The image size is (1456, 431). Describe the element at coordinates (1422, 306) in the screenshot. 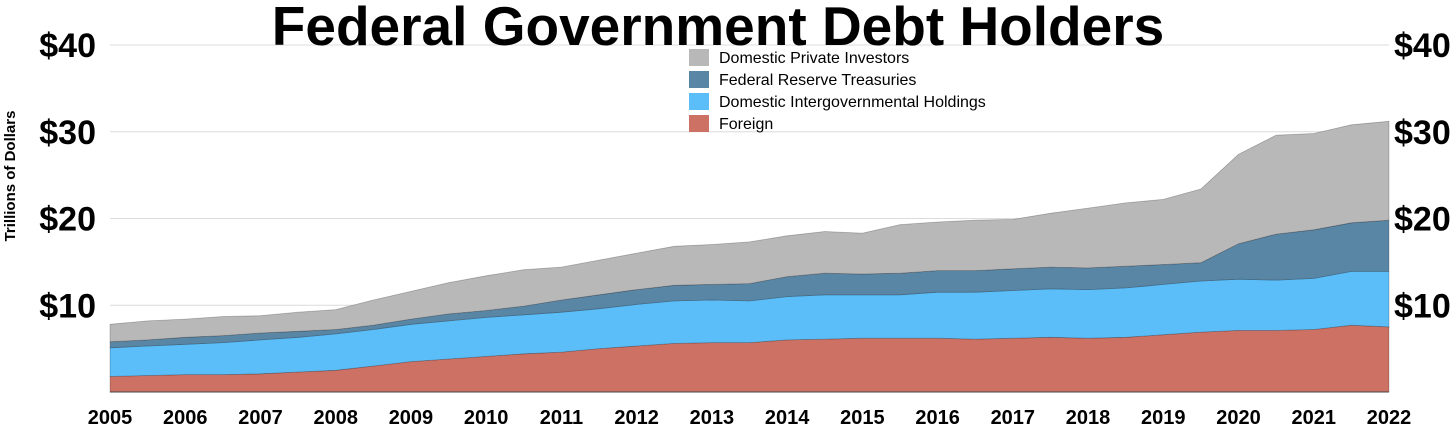

I see `y-tick-label-right: $10` at that location.